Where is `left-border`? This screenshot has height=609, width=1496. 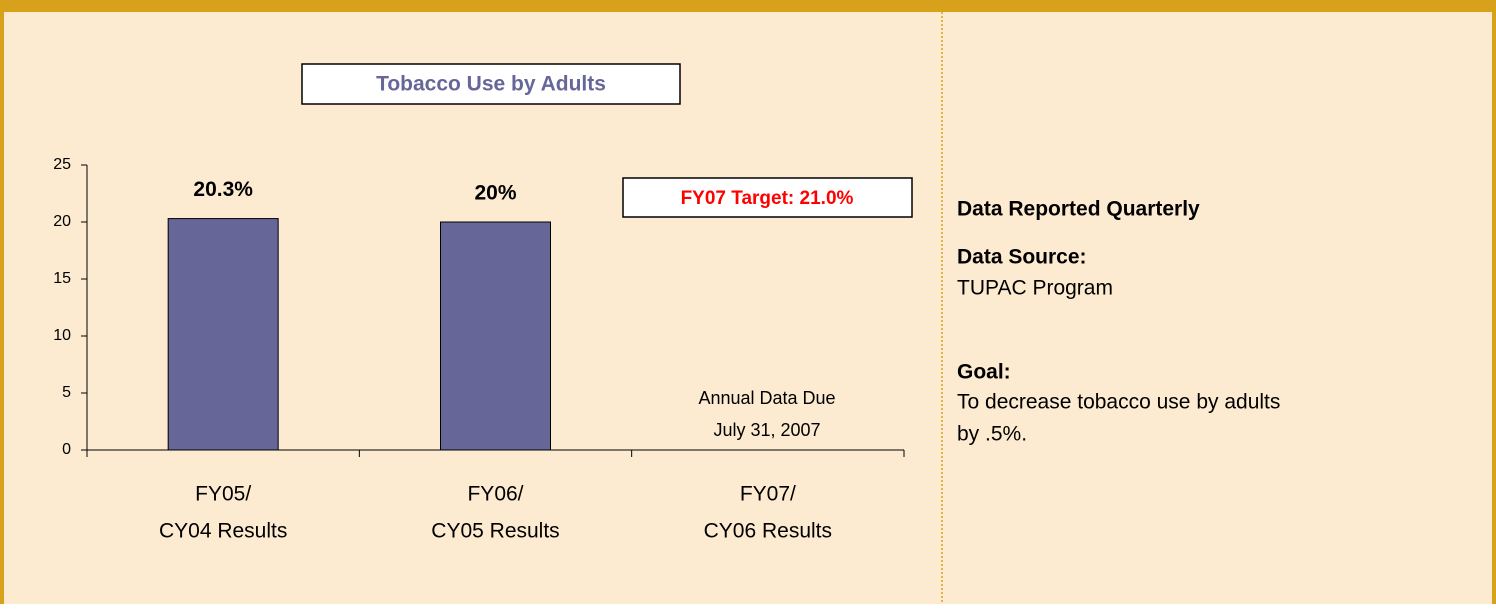 left-border is located at coordinates (2, 302).